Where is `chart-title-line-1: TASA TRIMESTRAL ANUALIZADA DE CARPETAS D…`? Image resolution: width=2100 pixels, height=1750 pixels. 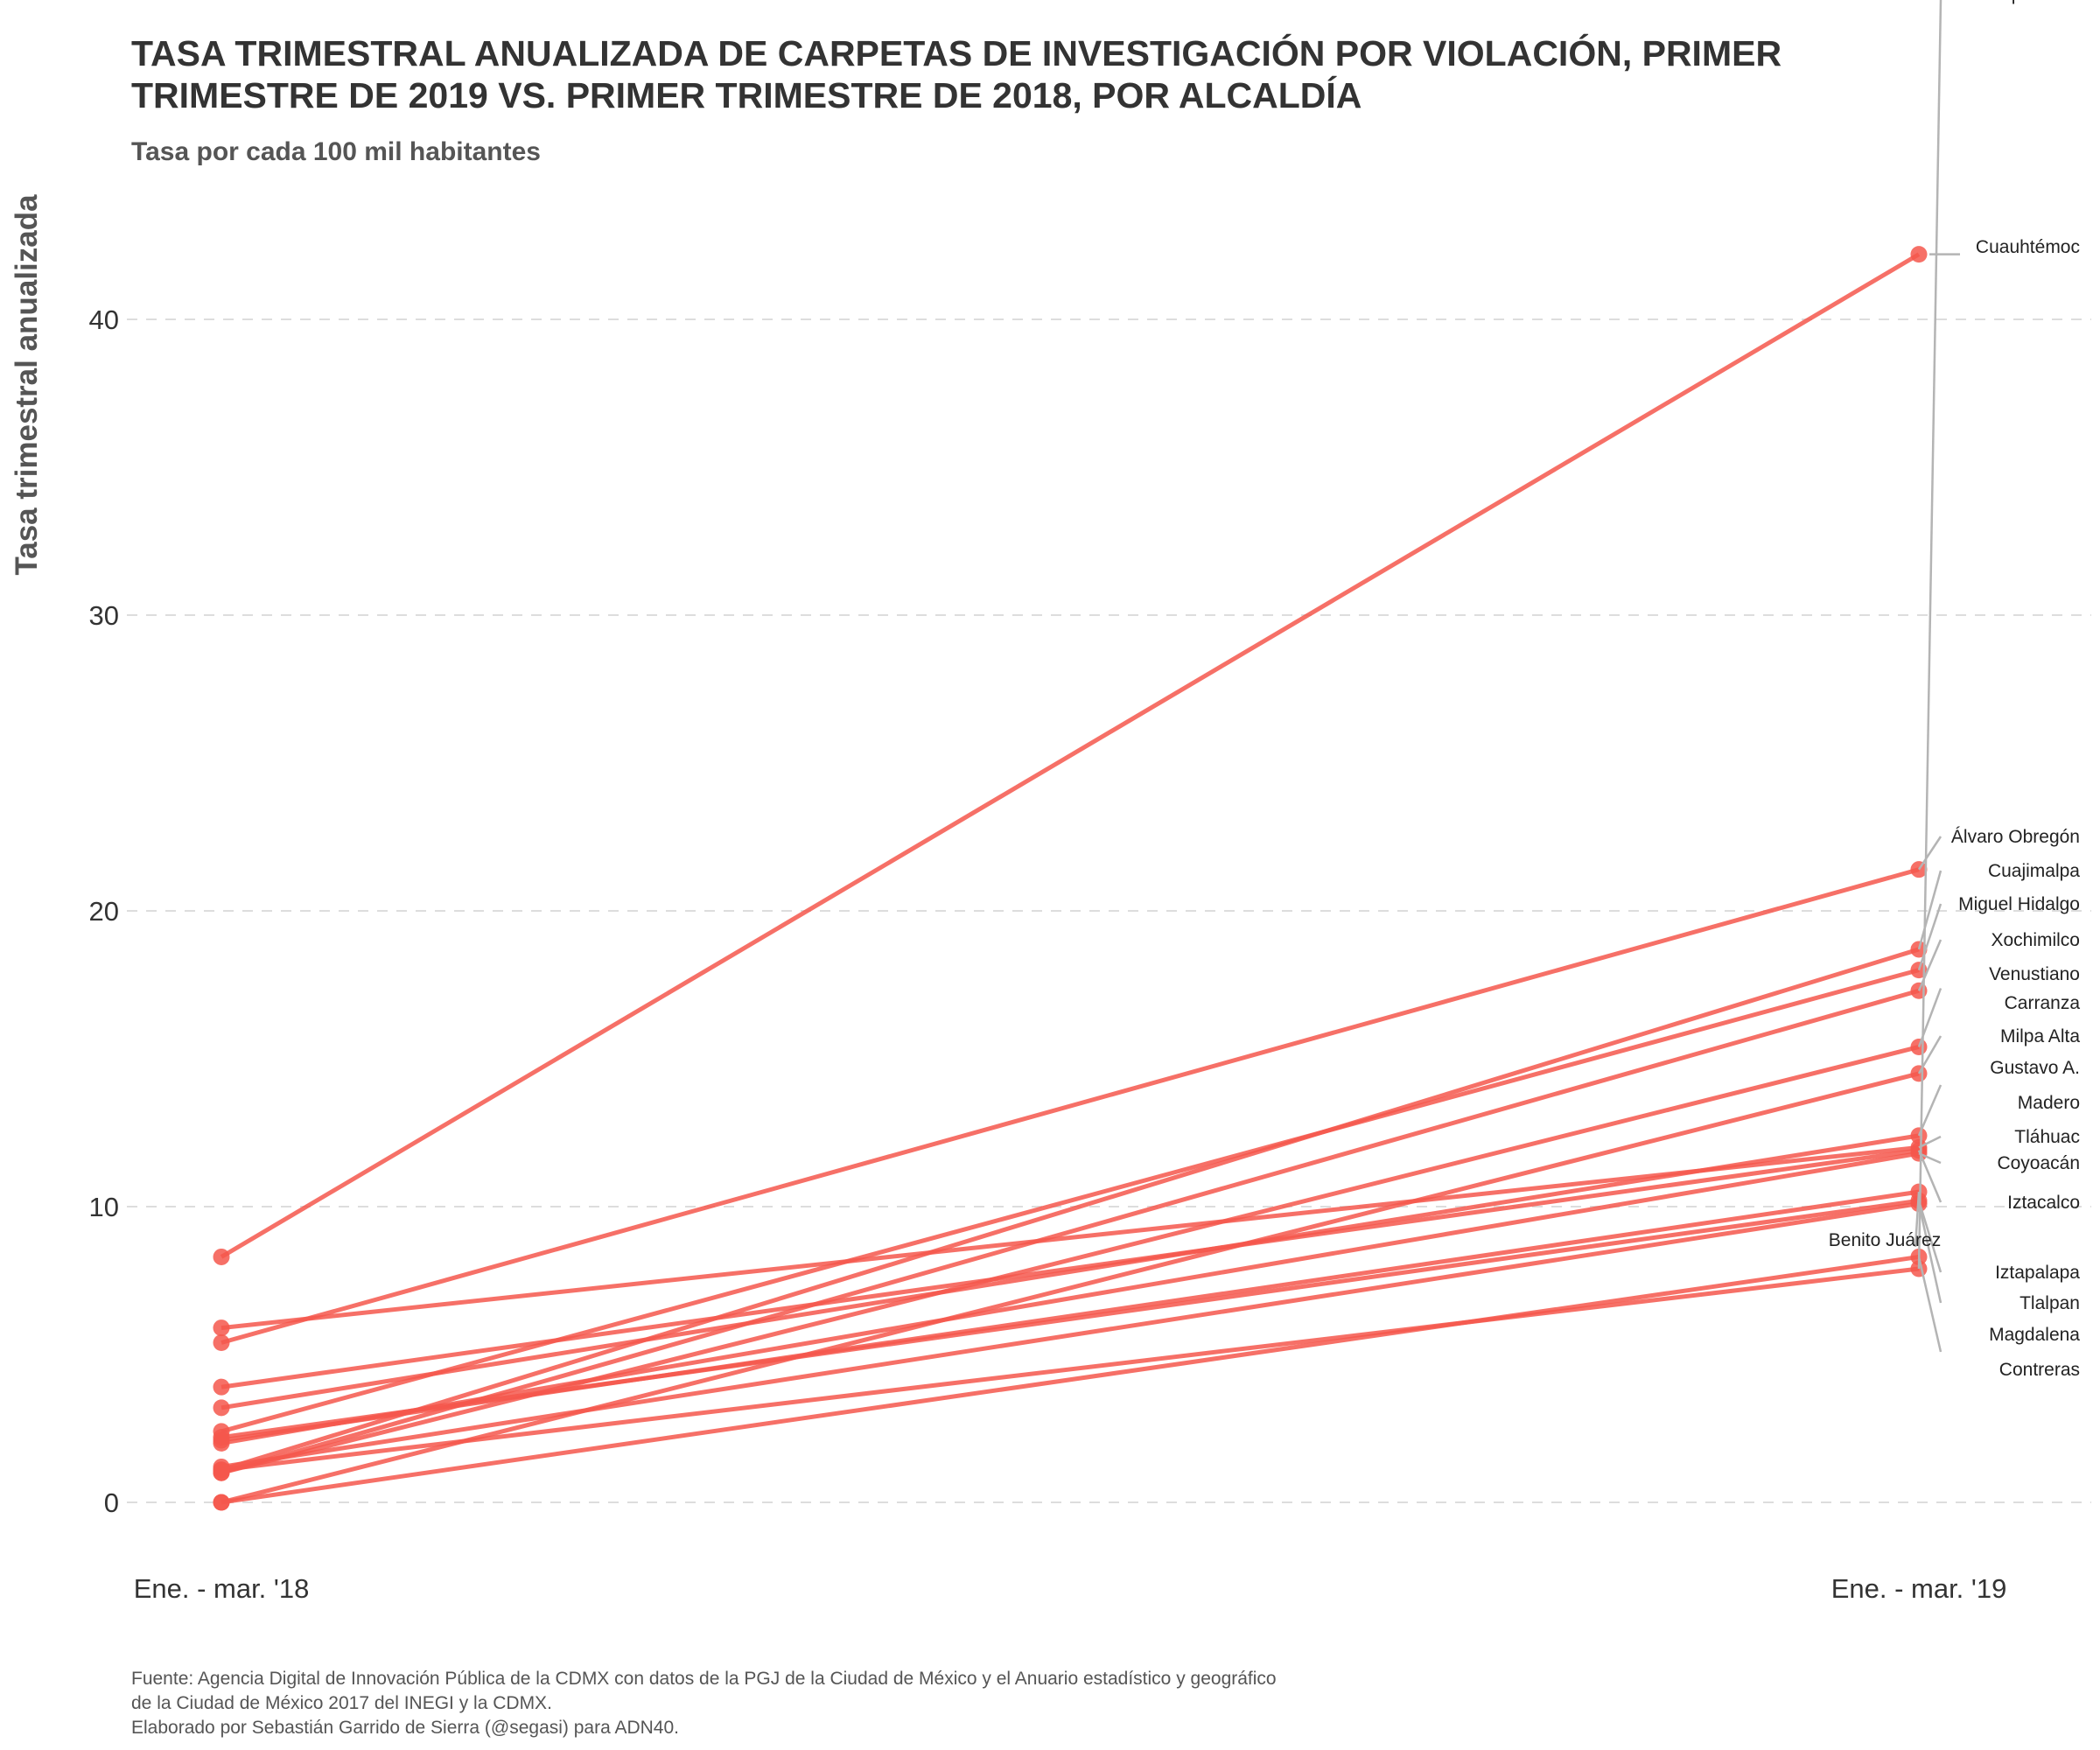 chart-title-line-1: TASA TRIMESTRAL ANUALIZADA DE CARPETAS D… is located at coordinates (956, 53).